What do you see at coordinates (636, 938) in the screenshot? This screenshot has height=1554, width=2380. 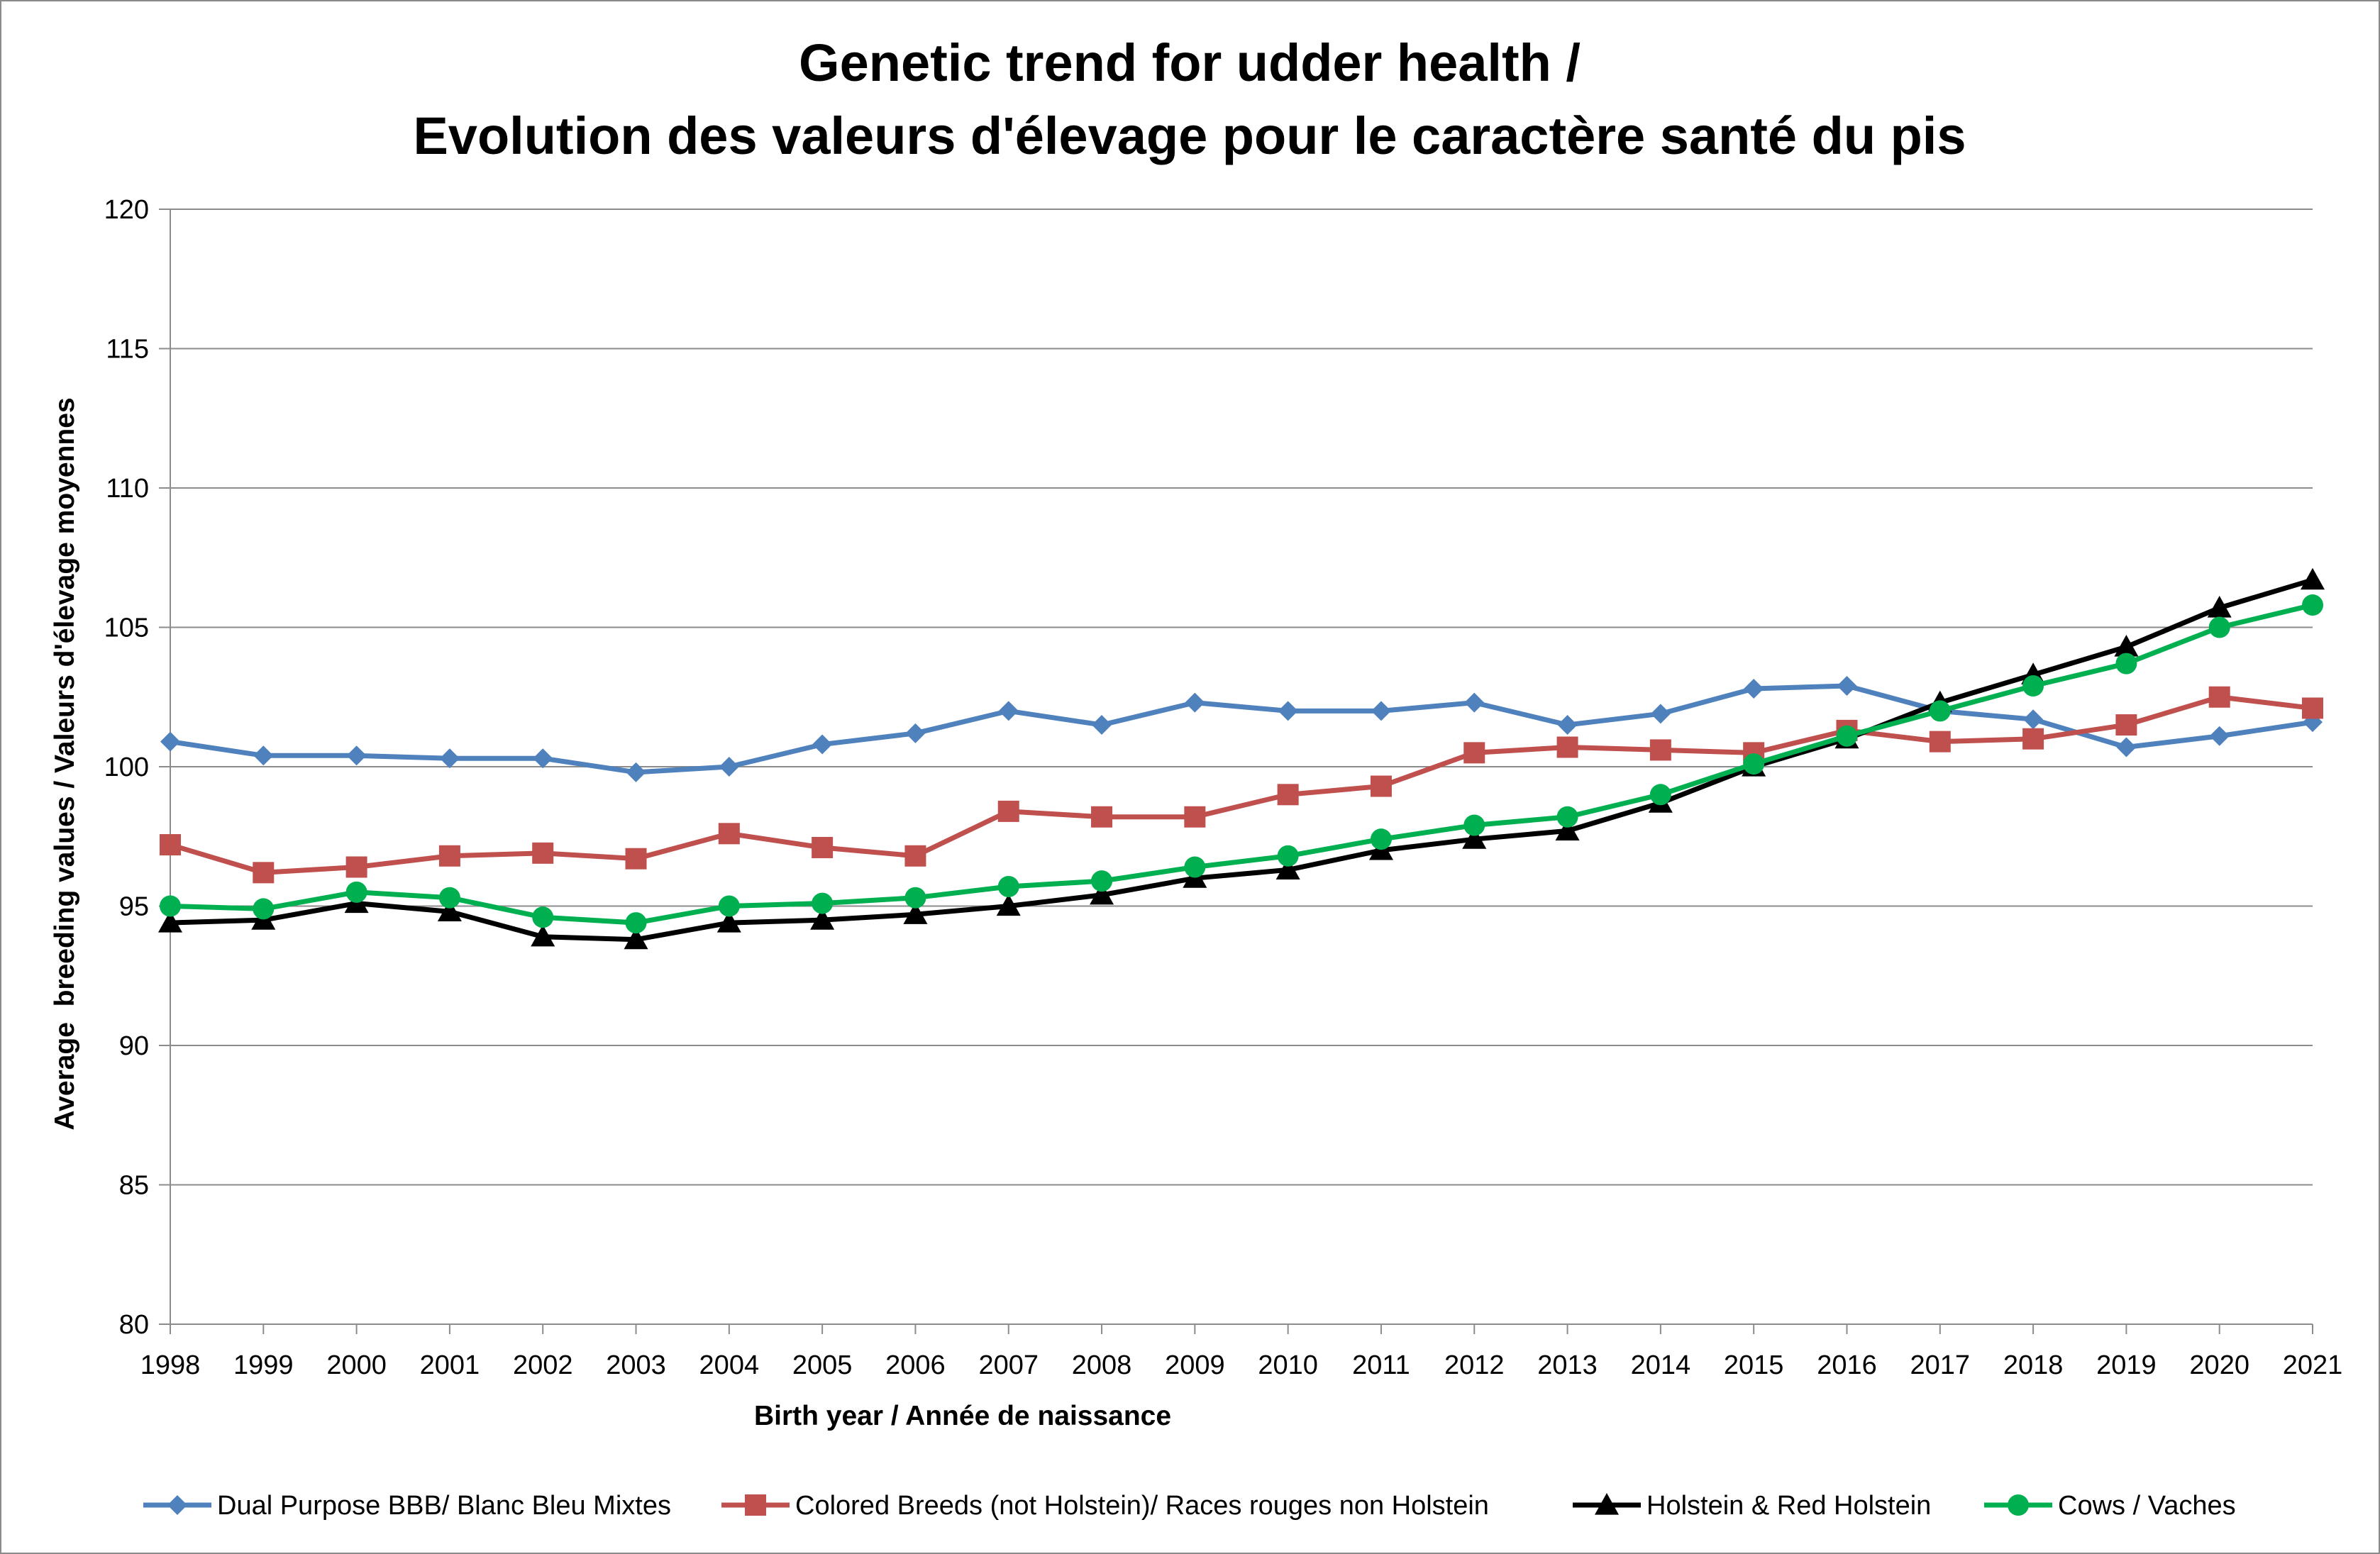 I see `series-2-point-2003` at bounding box center [636, 938].